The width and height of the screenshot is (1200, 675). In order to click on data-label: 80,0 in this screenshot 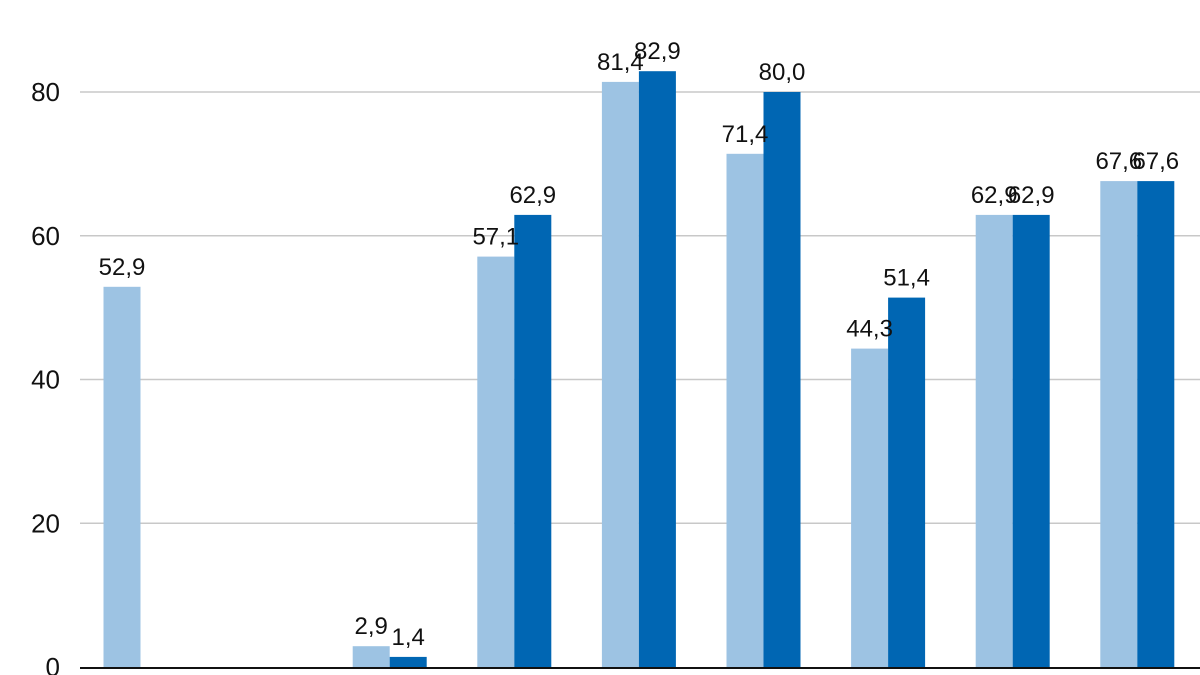, I will do `click(782, 72)`.